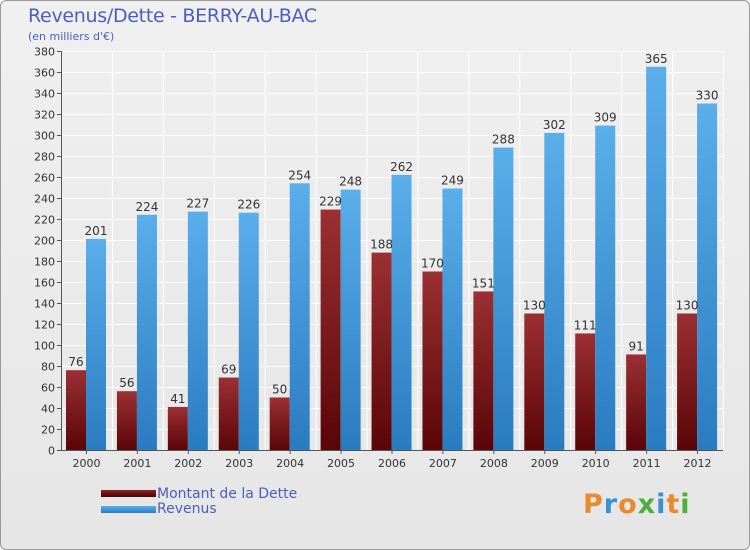 This screenshot has height=550, width=750. I want to click on chart-subtitle: (en milliers d'€), so click(71, 36).